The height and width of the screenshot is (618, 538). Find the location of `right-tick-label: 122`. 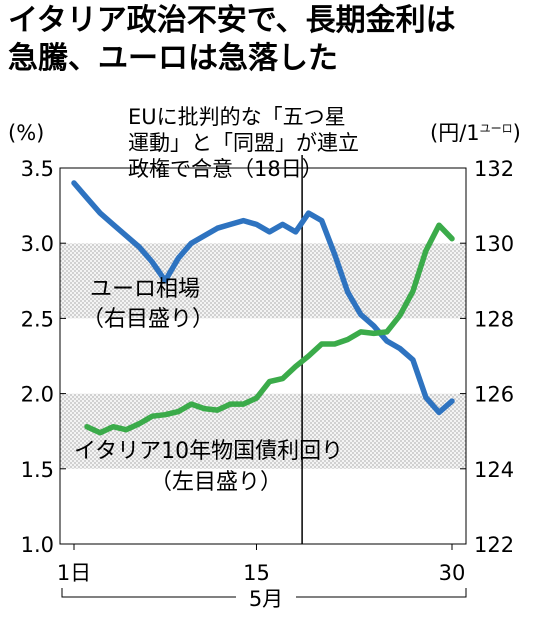

right-tick-label: 122 is located at coordinates (494, 545).